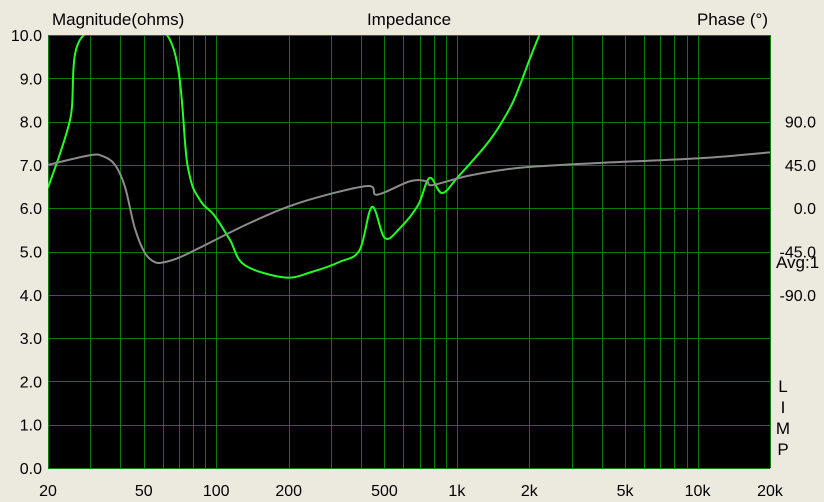  I want to click on y-tick-label: 0.0, so click(31, 469).